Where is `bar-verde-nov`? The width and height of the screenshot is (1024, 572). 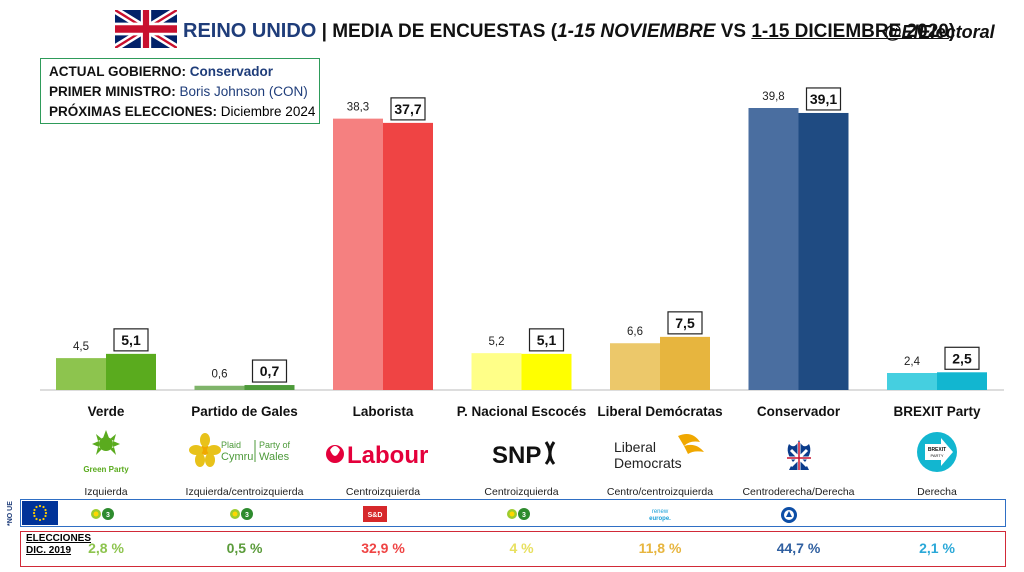 bar-verde-nov is located at coordinates (81, 374).